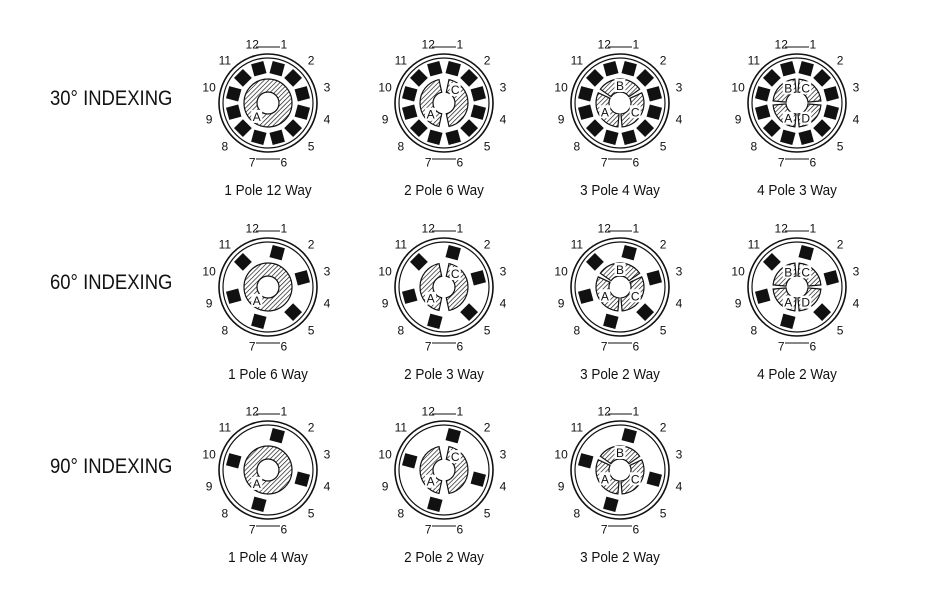  What do you see at coordinates (806, 302) in the screenshot?
I see `pole-label-bg-D` at bounding box center [806, 302].